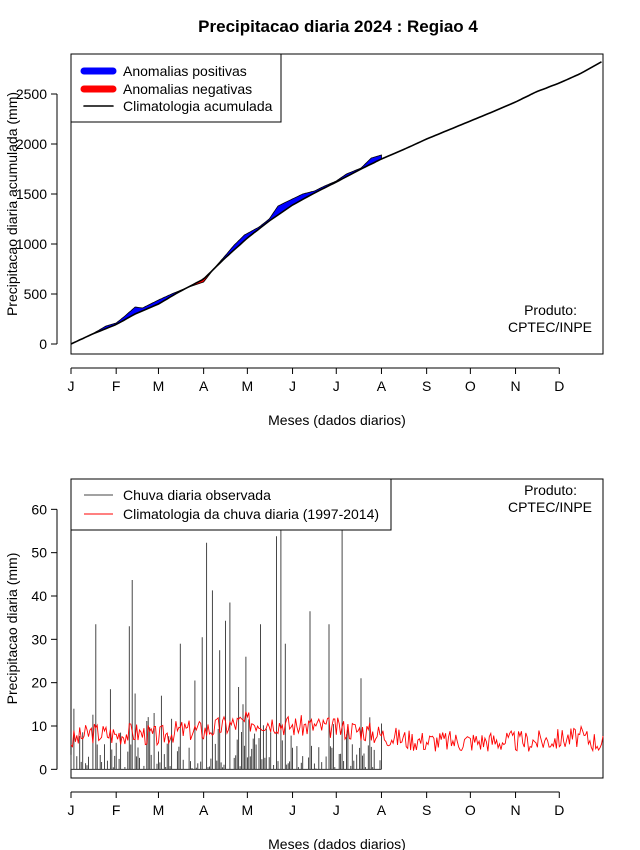  Describe the element at coordinates (31, 194) in the screenshot. I see `y-tick-label: 1500` at that location.